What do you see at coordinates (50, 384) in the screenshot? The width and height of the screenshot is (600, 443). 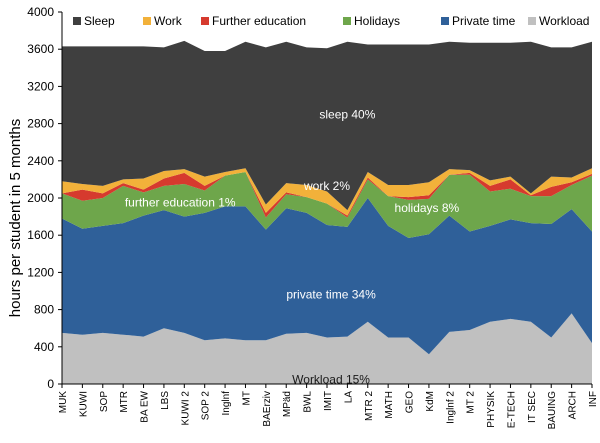 I see `y-tick-label: 0` at bounding box center [50, 384].